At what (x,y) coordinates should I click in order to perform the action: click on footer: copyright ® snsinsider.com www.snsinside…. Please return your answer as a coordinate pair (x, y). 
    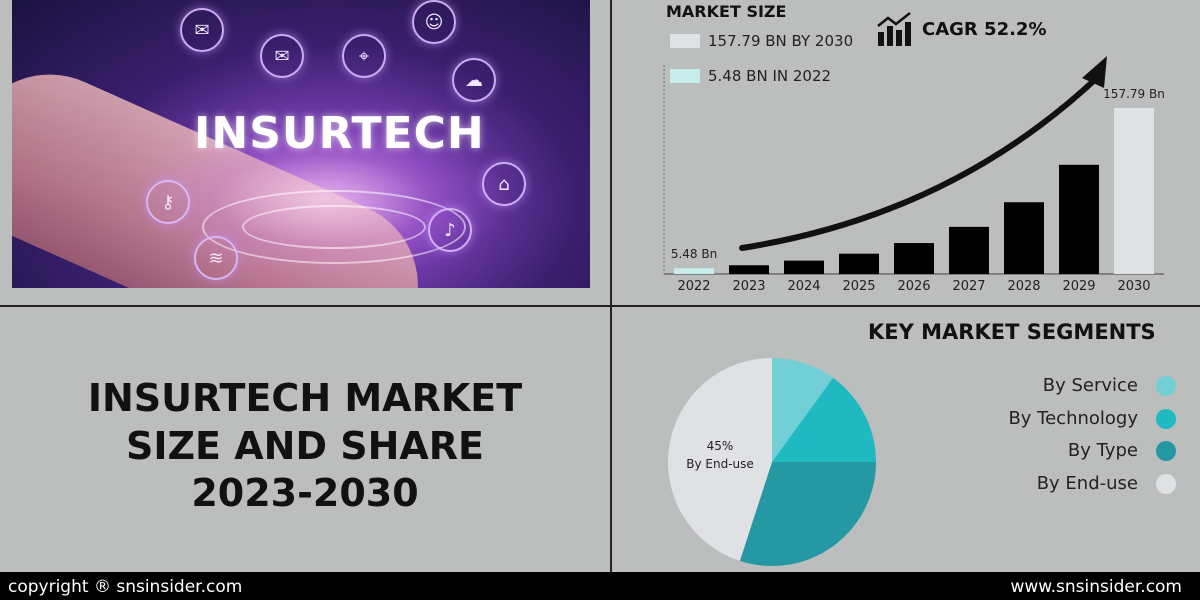
    Looking at the image, I should click on (600, 586).